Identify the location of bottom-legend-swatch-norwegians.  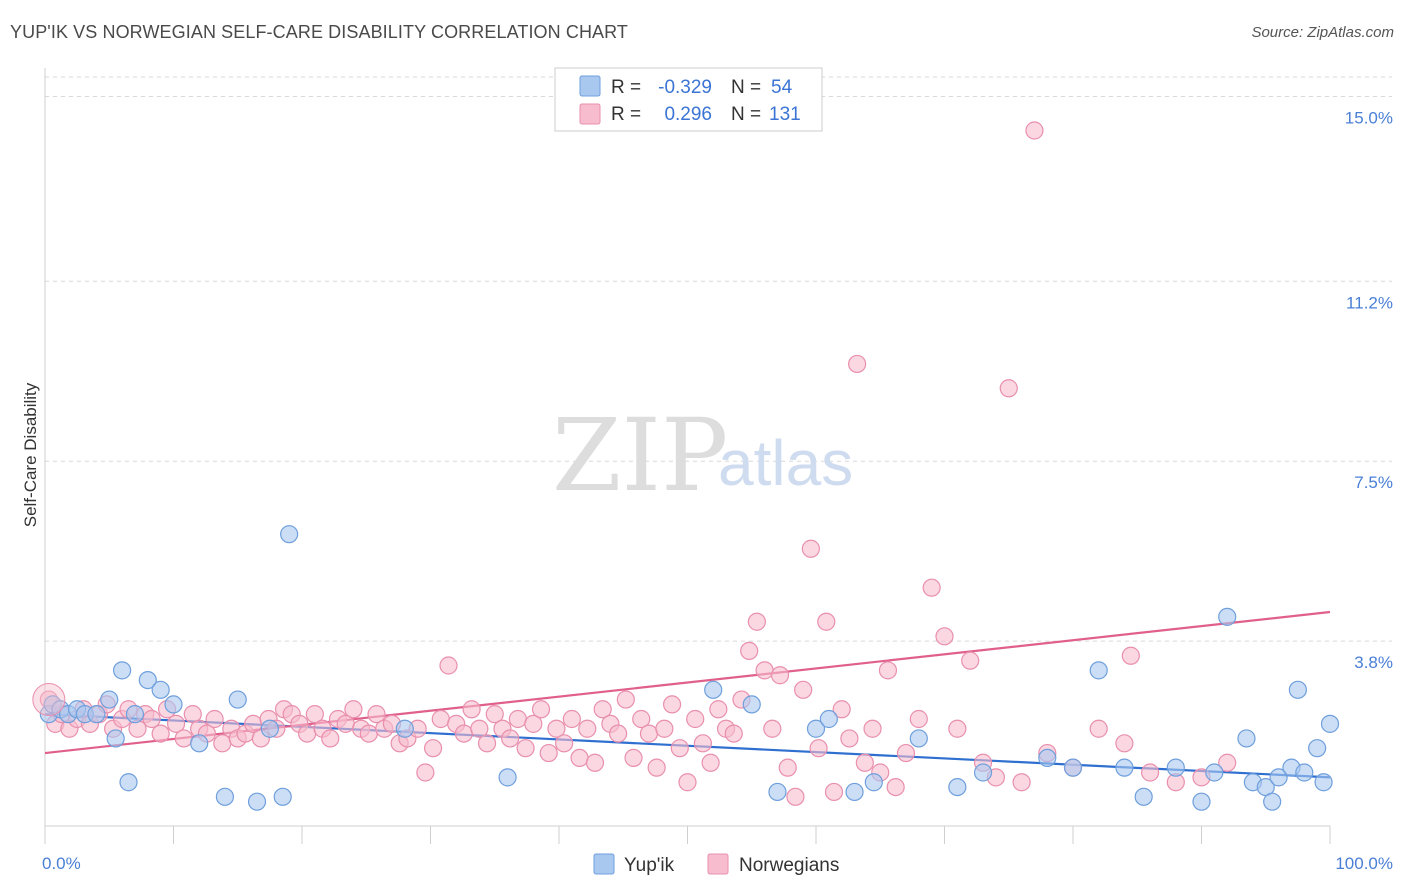
(718, 864).